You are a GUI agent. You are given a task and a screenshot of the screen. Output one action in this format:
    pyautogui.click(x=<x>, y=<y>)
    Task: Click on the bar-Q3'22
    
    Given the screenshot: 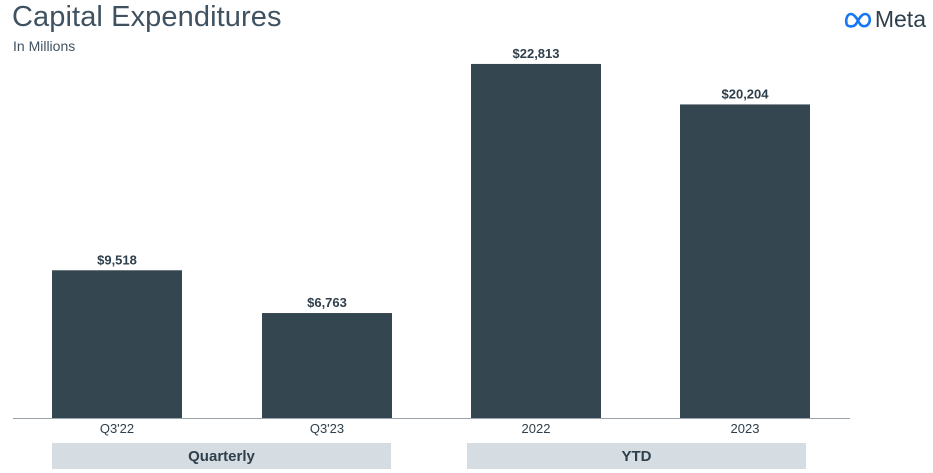 What is the action you would take?
    pyautogui.click(x=117, y=344)
    